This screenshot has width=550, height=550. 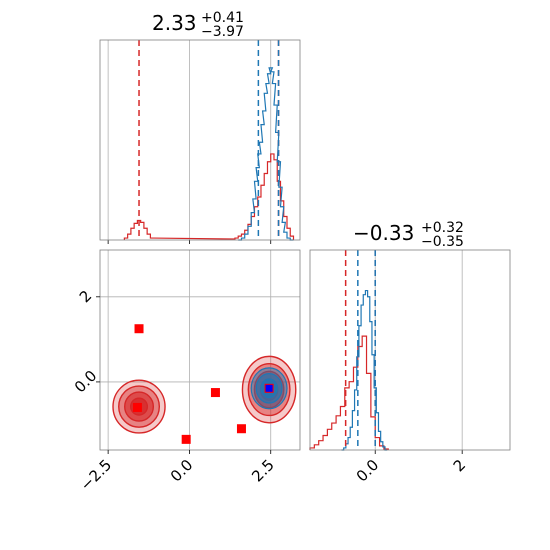 I want to click on hist-p1-series, so click(x=386, y=352).